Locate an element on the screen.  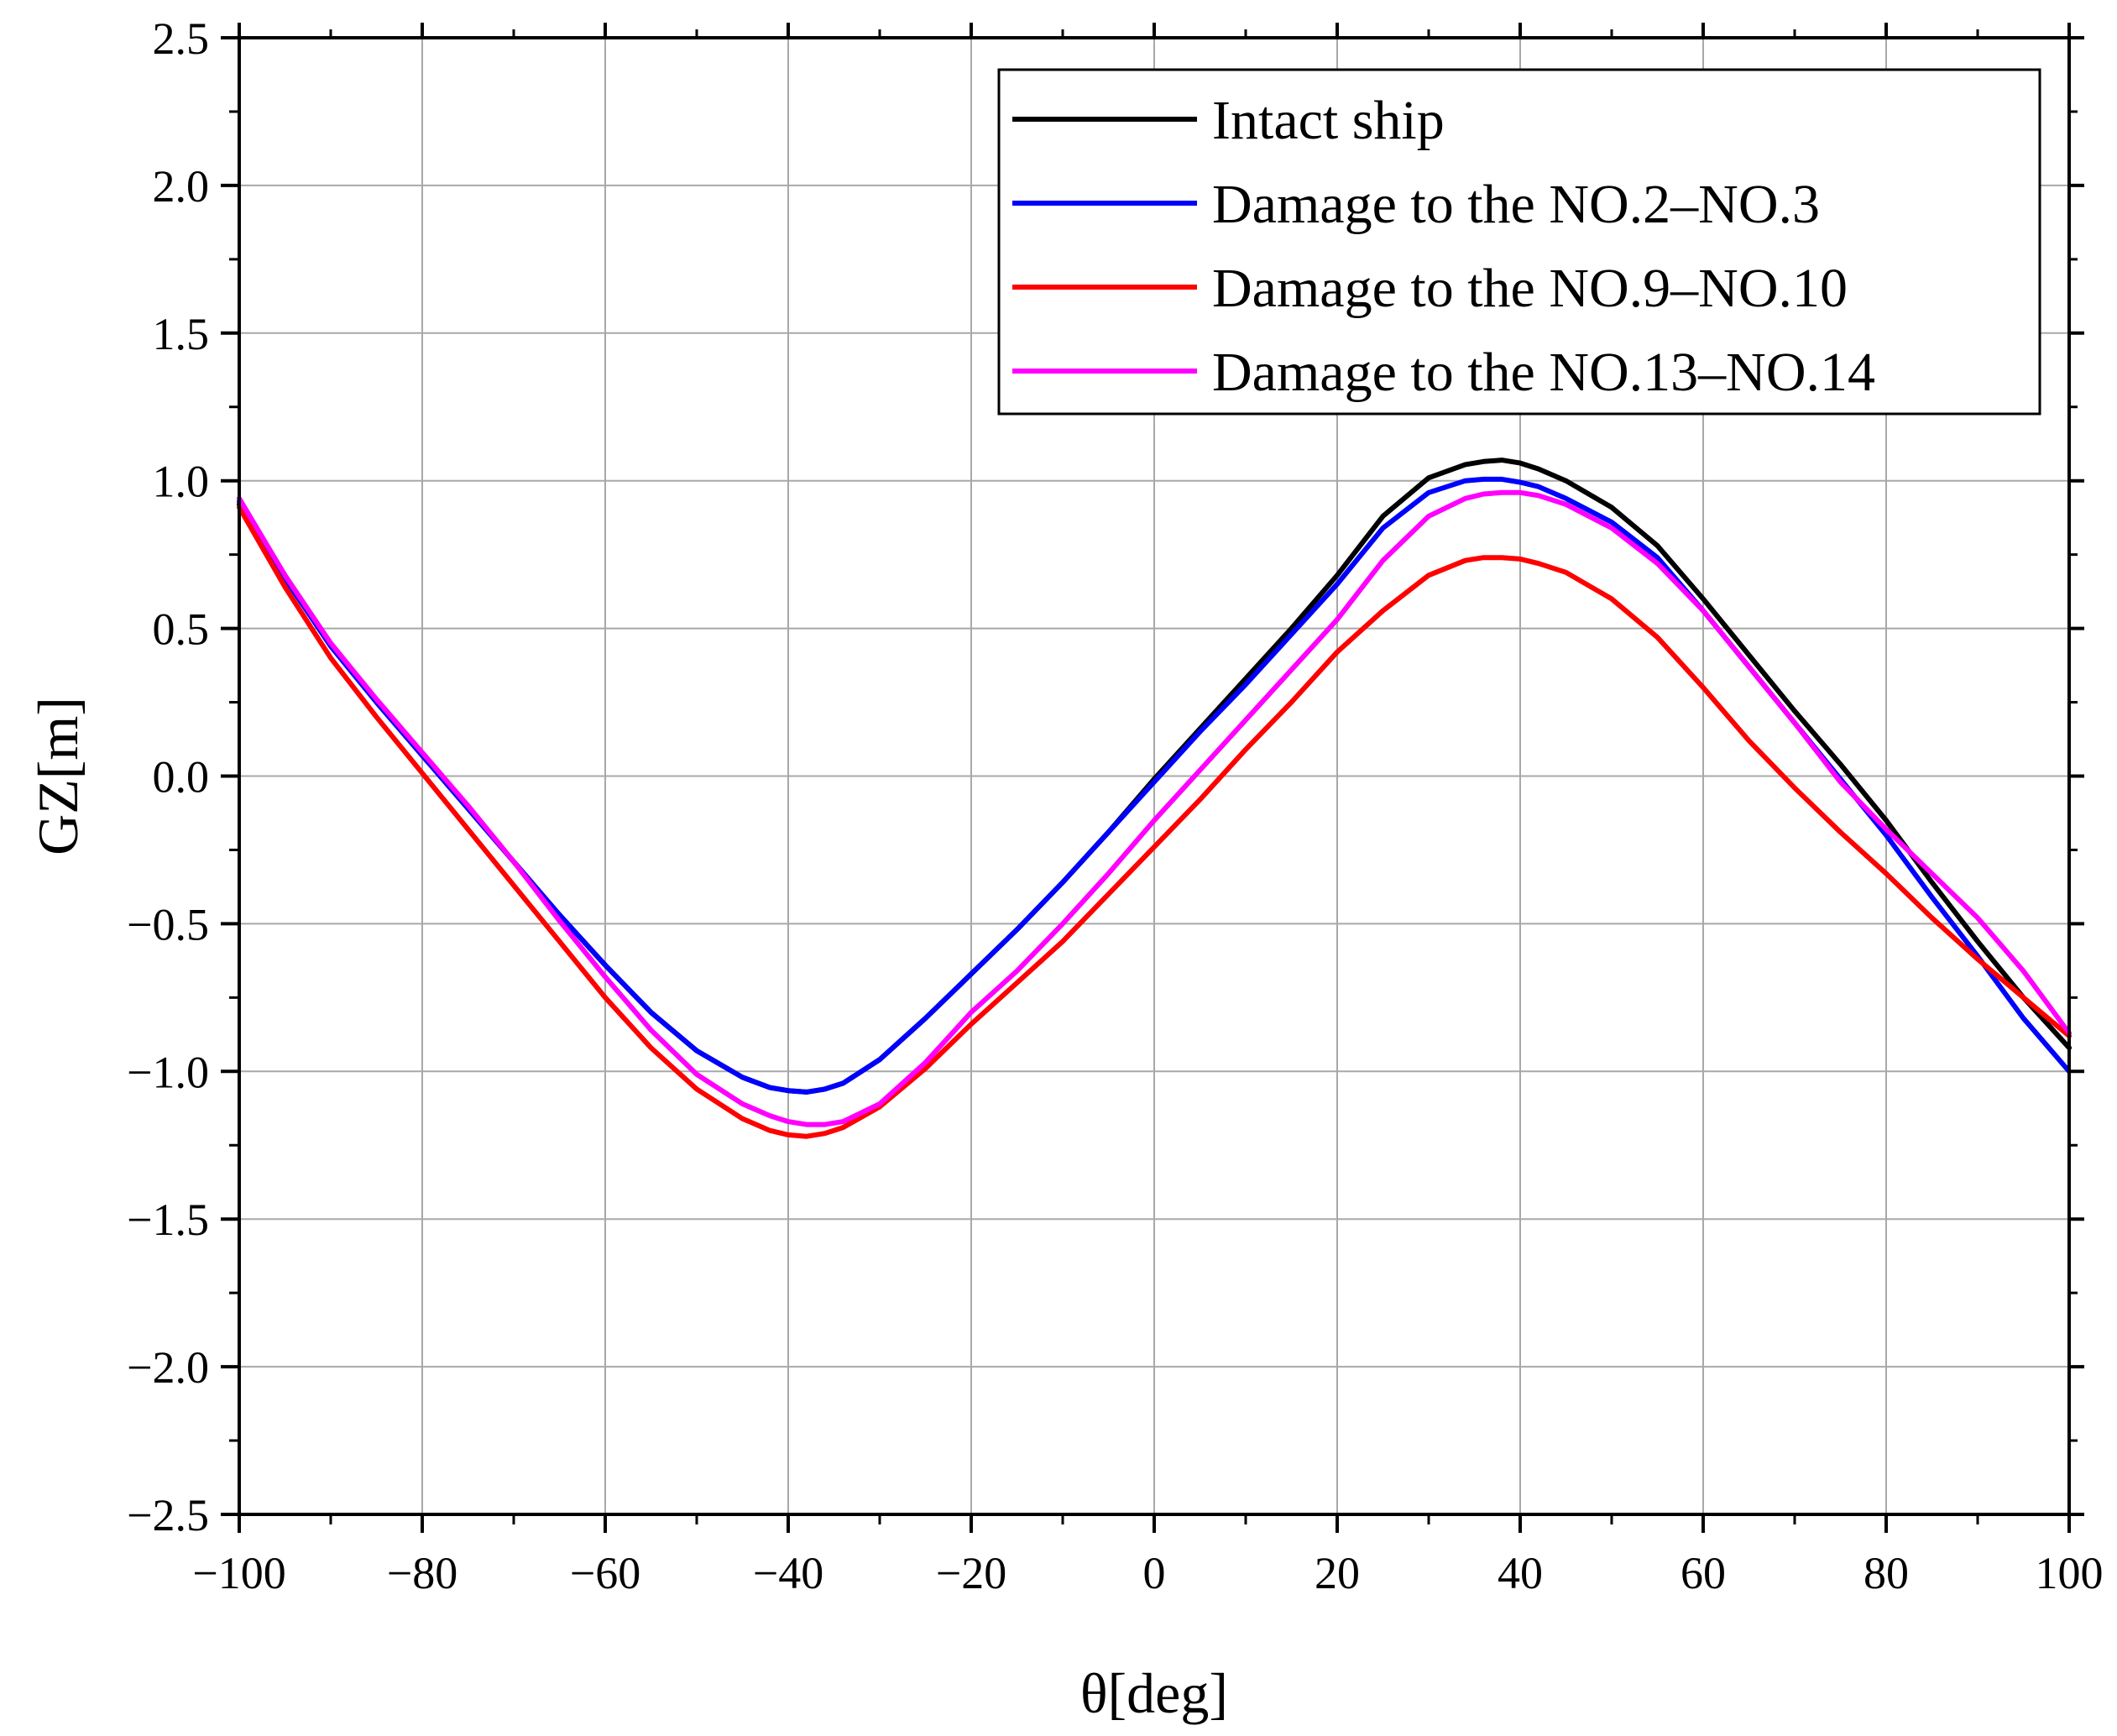
y-tick-label: −1.5 is located at coordinates (168, 1220).